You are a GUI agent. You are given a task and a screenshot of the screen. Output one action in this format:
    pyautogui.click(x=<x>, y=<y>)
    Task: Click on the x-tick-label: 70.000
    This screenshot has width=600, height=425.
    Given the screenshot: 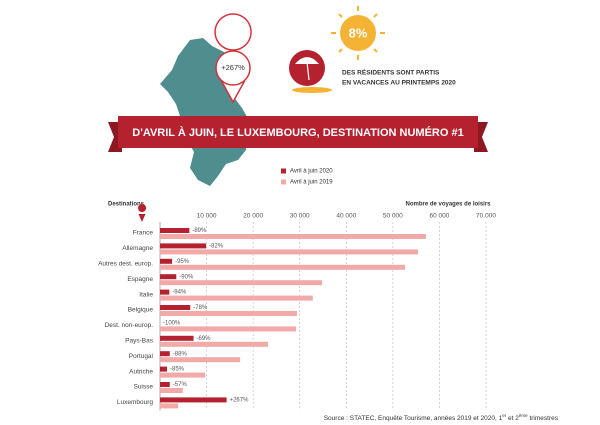 What is the action you would take?
    pyautogui.click(x=486, y=216)
    